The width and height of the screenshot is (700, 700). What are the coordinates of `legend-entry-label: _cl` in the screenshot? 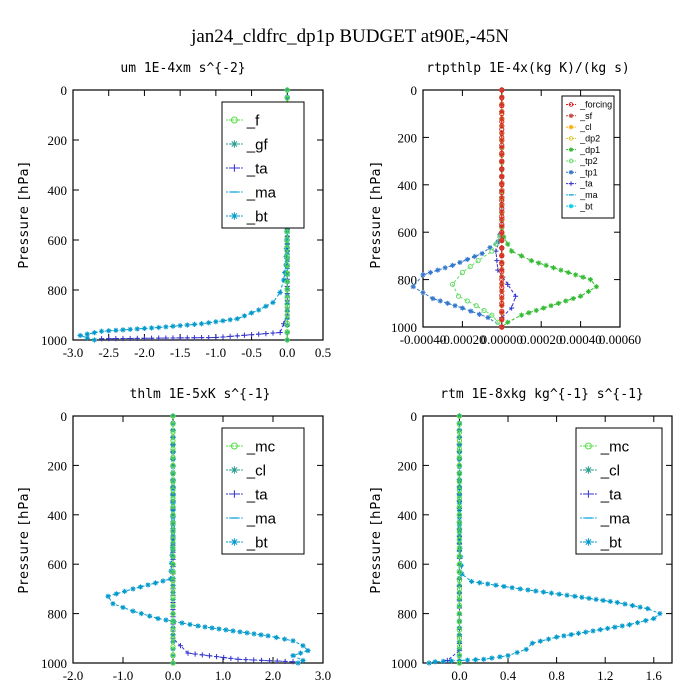 It's located at (610, 470).